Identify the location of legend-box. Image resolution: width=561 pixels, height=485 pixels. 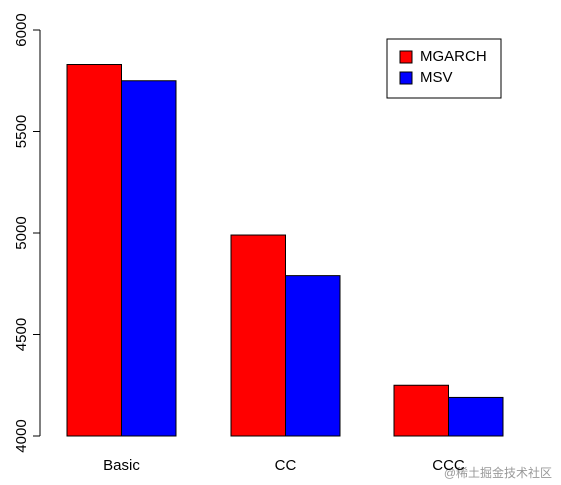
(444, 68).